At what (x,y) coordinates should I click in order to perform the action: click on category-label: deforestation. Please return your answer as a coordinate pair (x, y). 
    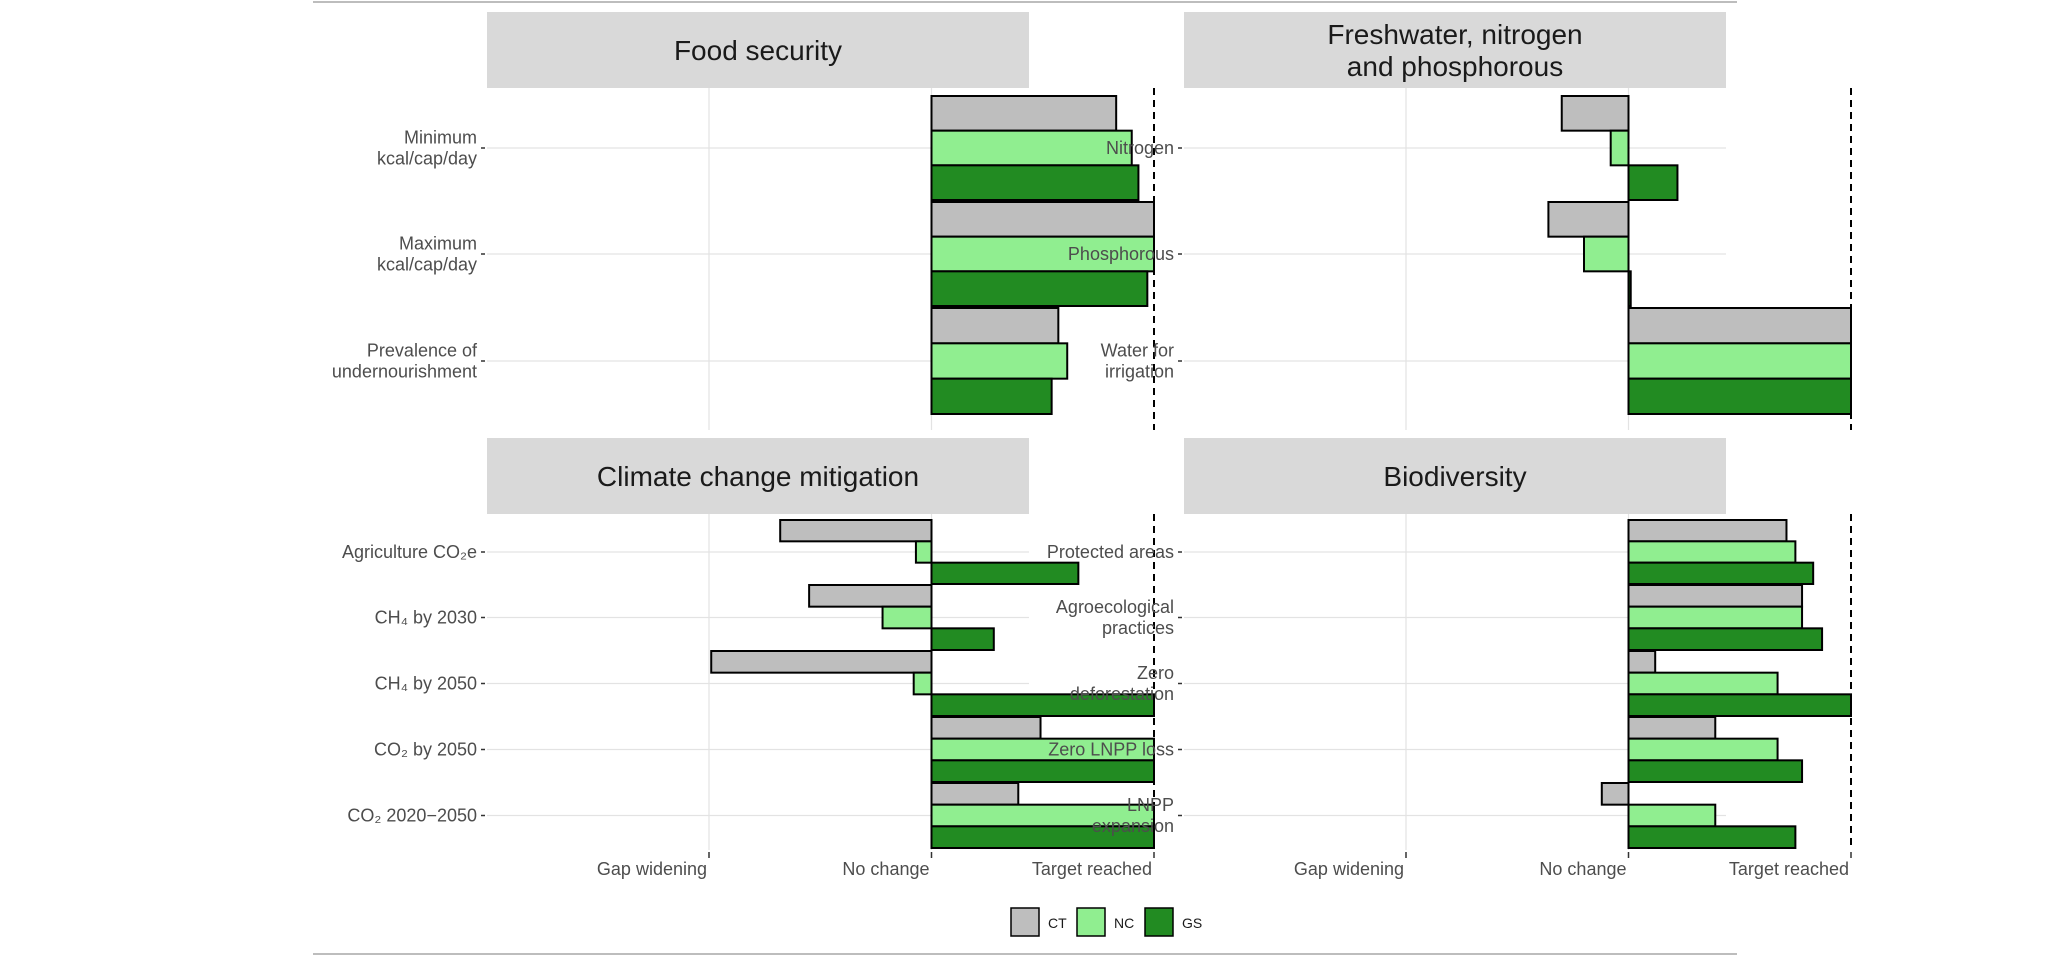
    Looking at the image, I should click on (1122, 694).